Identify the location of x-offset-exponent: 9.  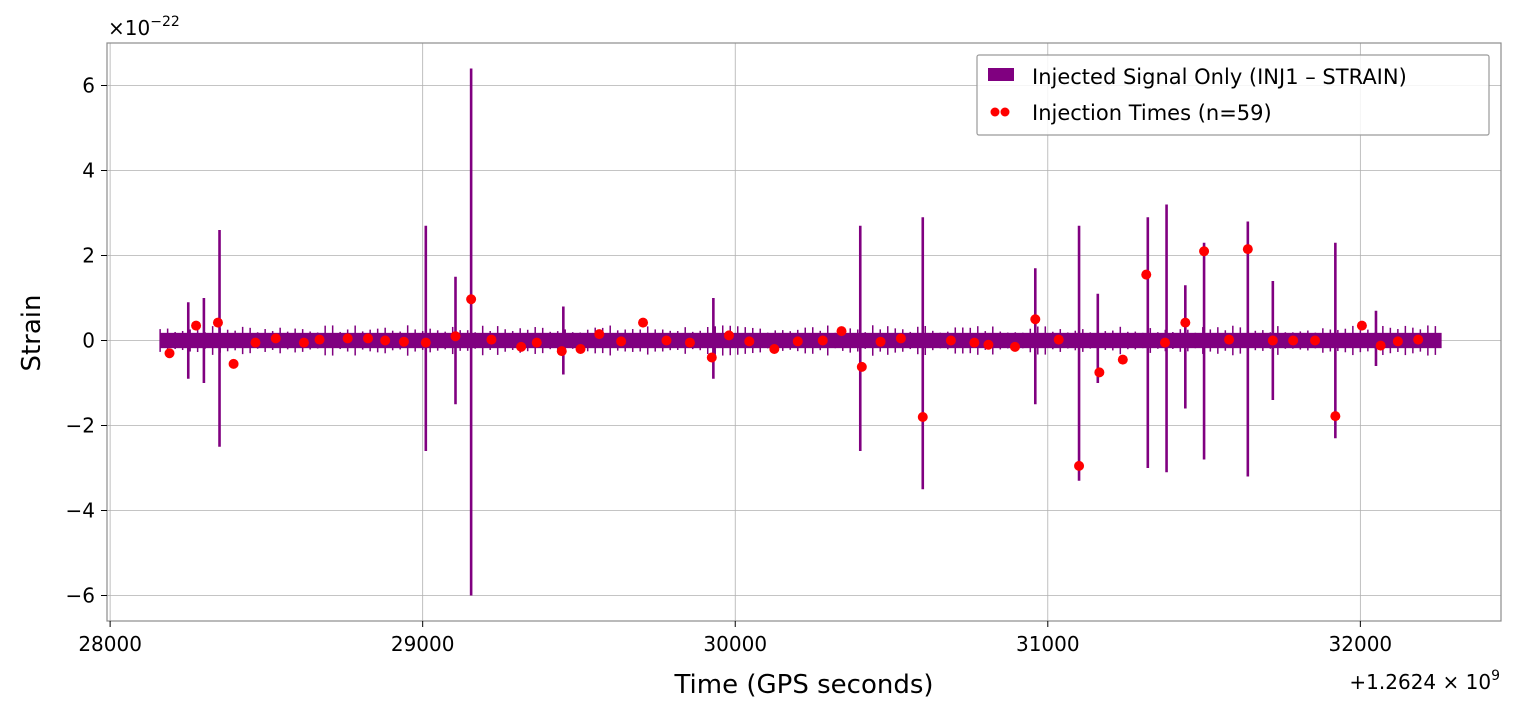
(1495, 676).